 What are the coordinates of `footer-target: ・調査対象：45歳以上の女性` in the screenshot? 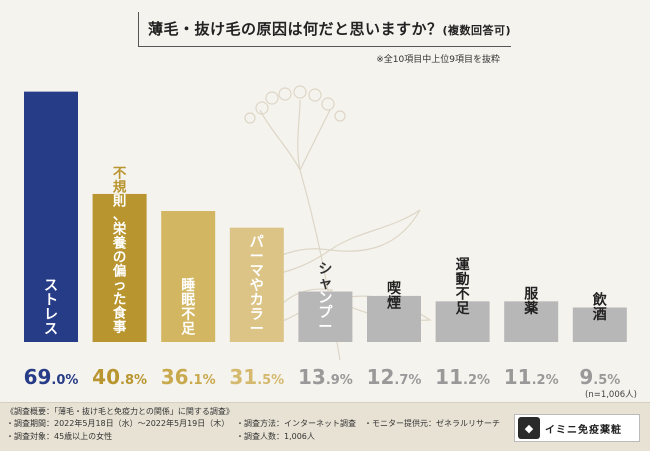 It's located at (59, 436).